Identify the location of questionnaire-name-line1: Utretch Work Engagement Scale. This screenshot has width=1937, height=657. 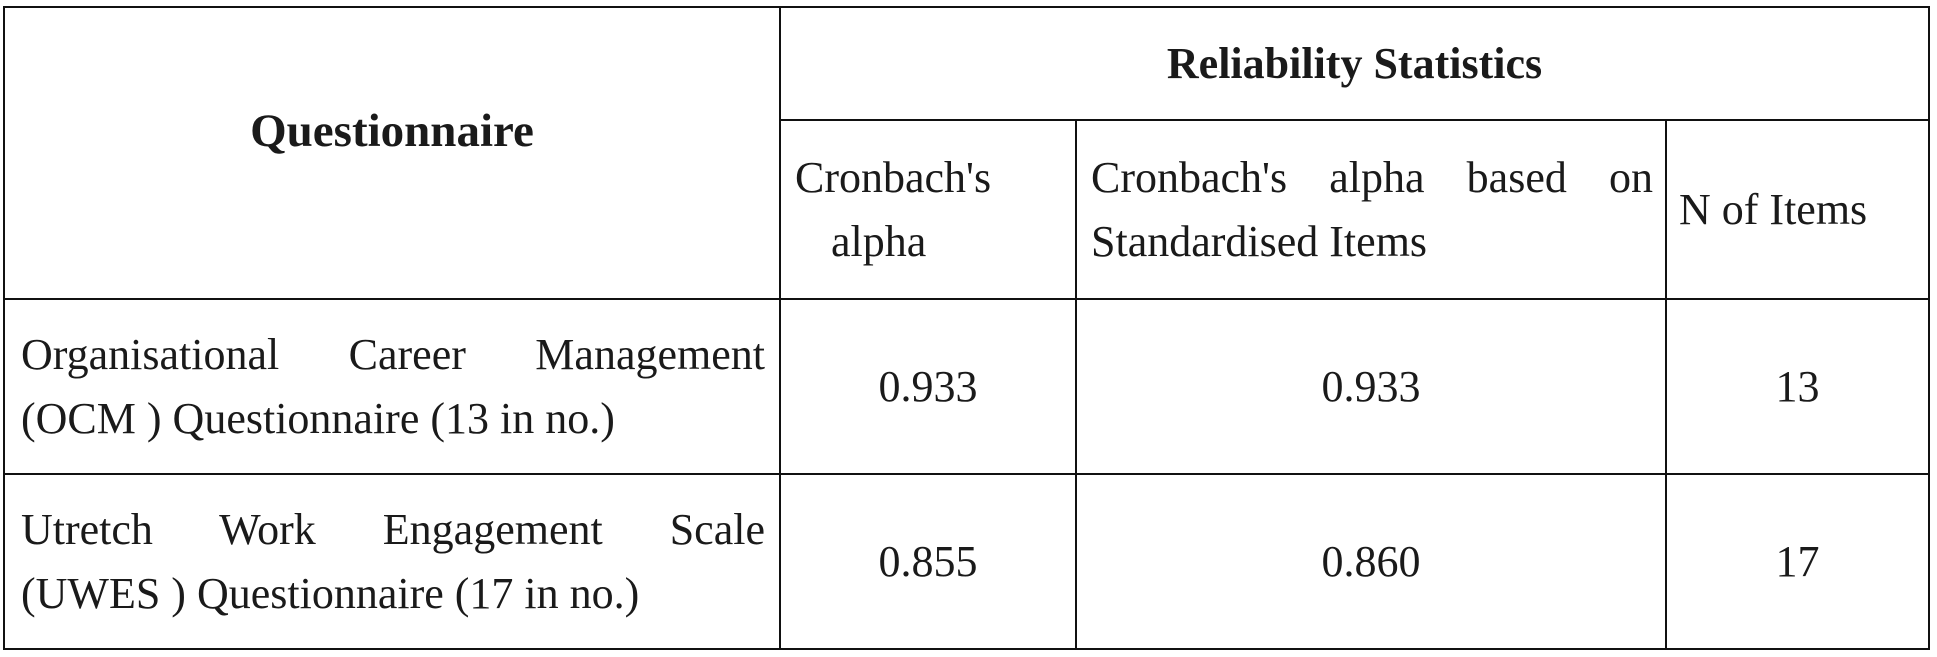
(393, 529).